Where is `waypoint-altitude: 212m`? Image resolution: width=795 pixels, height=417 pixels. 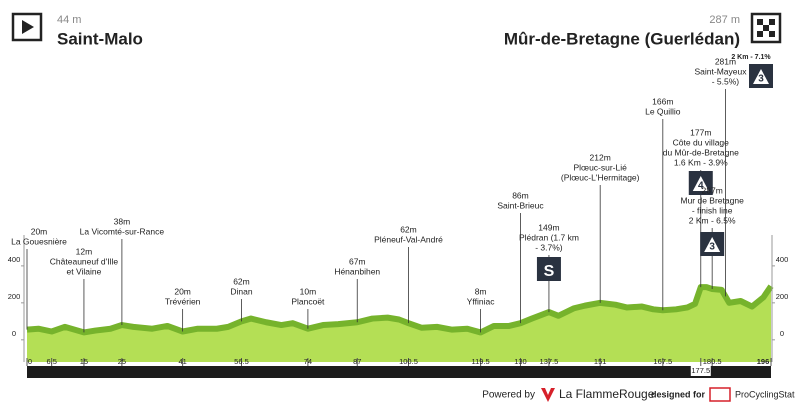 waypoint-altitude: 212m is located at coordinates (600, 157).